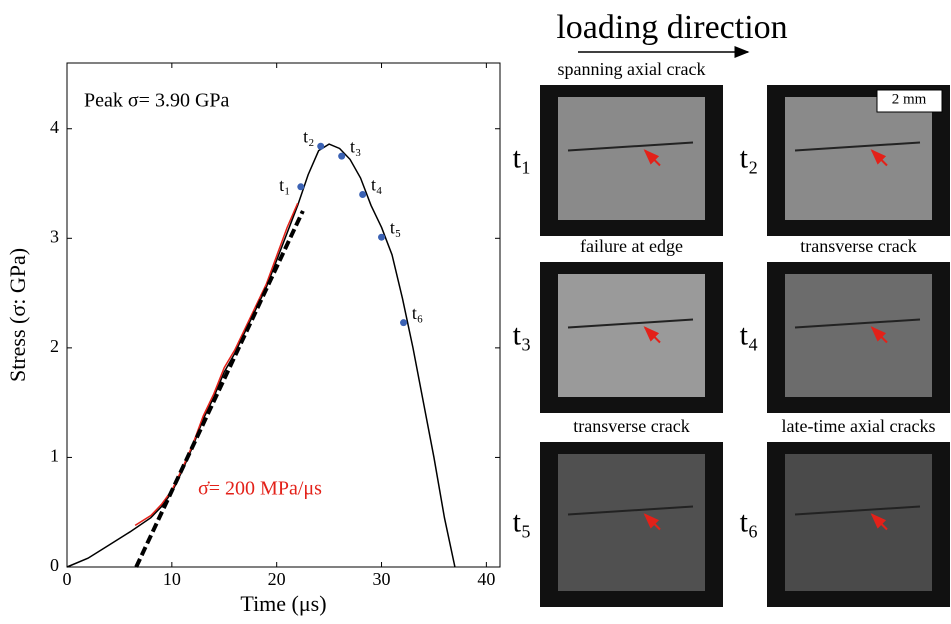 The image size is (951, 624). What do you see at coordinates (17, 315) in the screenshot?
I see `y-axis-label: Stress (σ: GPa)` at bounding box center [17, 315].